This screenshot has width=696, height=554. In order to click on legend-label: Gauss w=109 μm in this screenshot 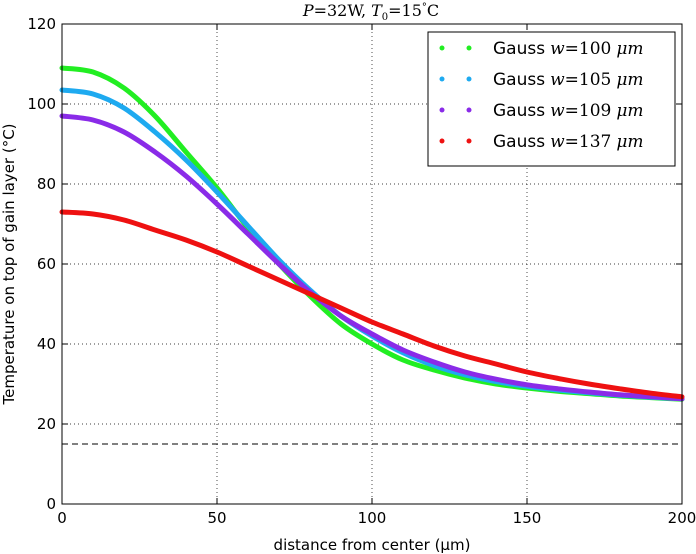, I will do `click(568, 111)`.